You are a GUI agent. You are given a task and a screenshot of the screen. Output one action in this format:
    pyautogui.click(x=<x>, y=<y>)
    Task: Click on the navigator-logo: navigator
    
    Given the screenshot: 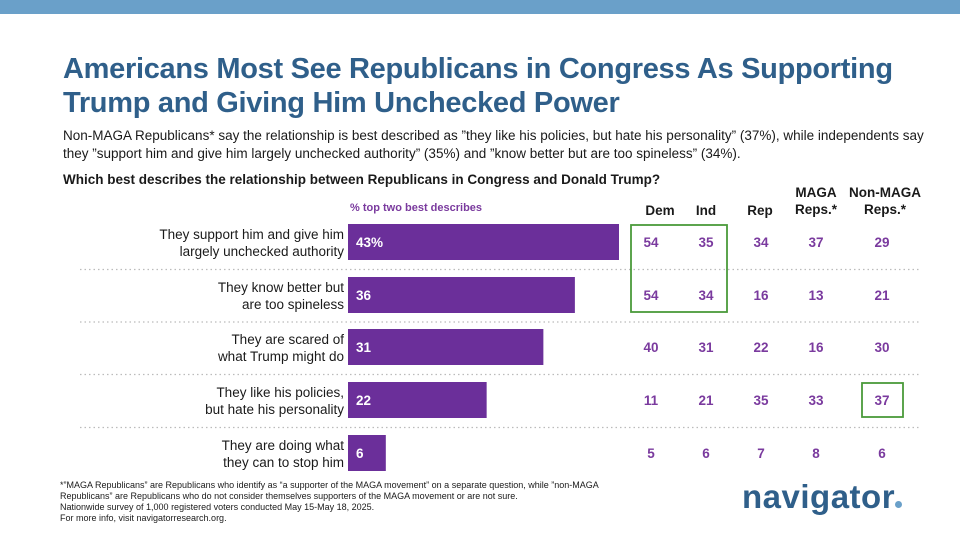 What is the action you would take?
    pyautogui.click(x=819, y=496)
    